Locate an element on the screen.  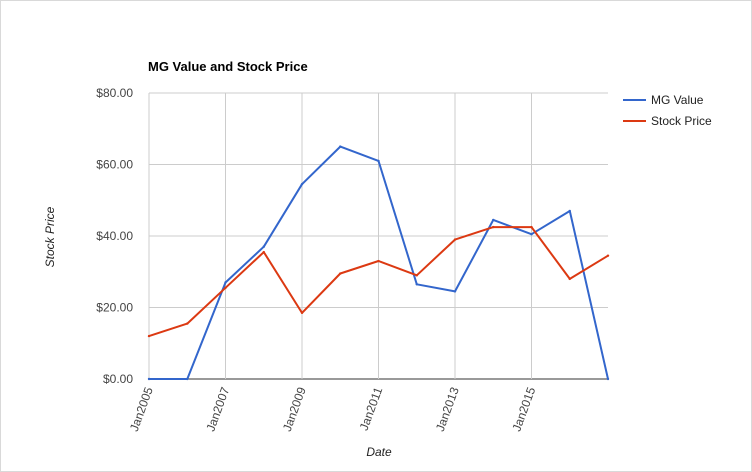
legend-item: MG Value is located at coordinates (663, 100).